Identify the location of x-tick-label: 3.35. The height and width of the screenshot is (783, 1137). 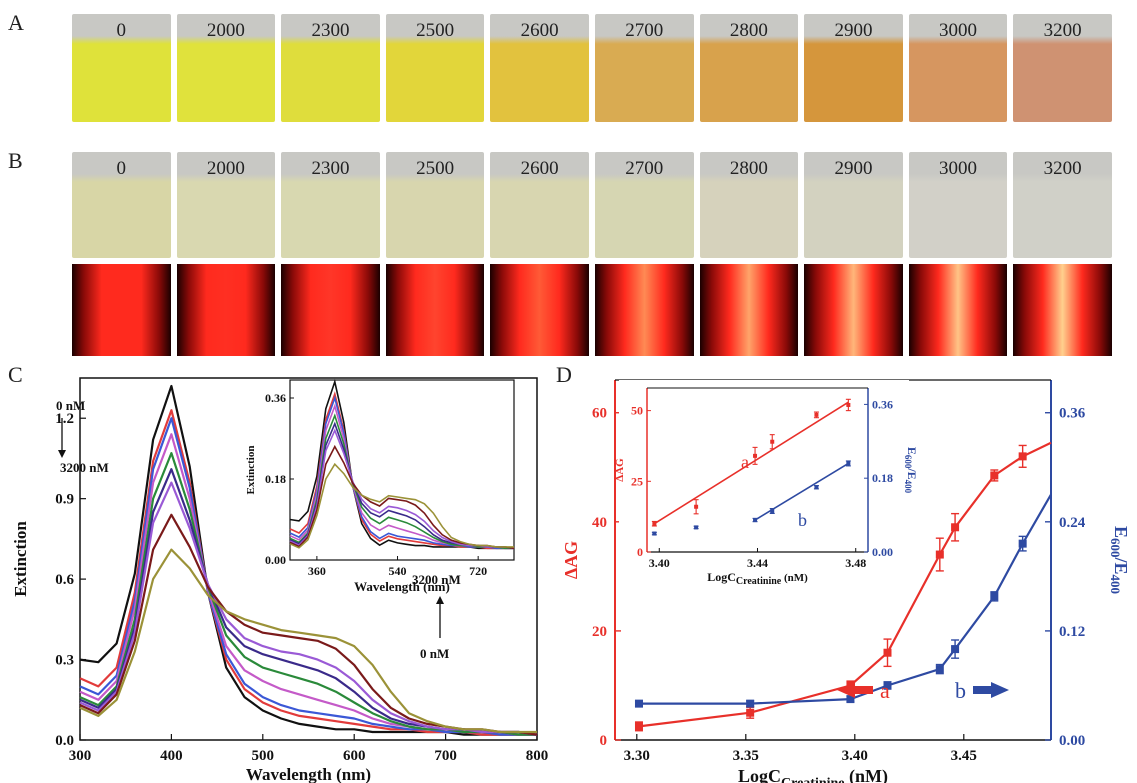
(746, 756).